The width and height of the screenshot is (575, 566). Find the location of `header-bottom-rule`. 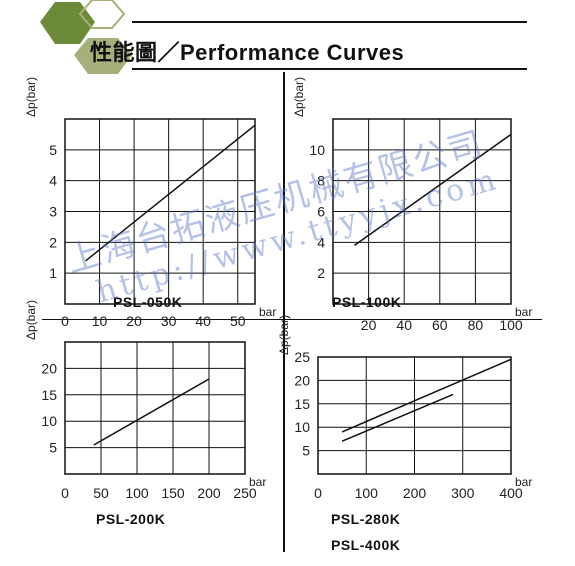

header-bottom-rule is located at coordinates (329, 69).